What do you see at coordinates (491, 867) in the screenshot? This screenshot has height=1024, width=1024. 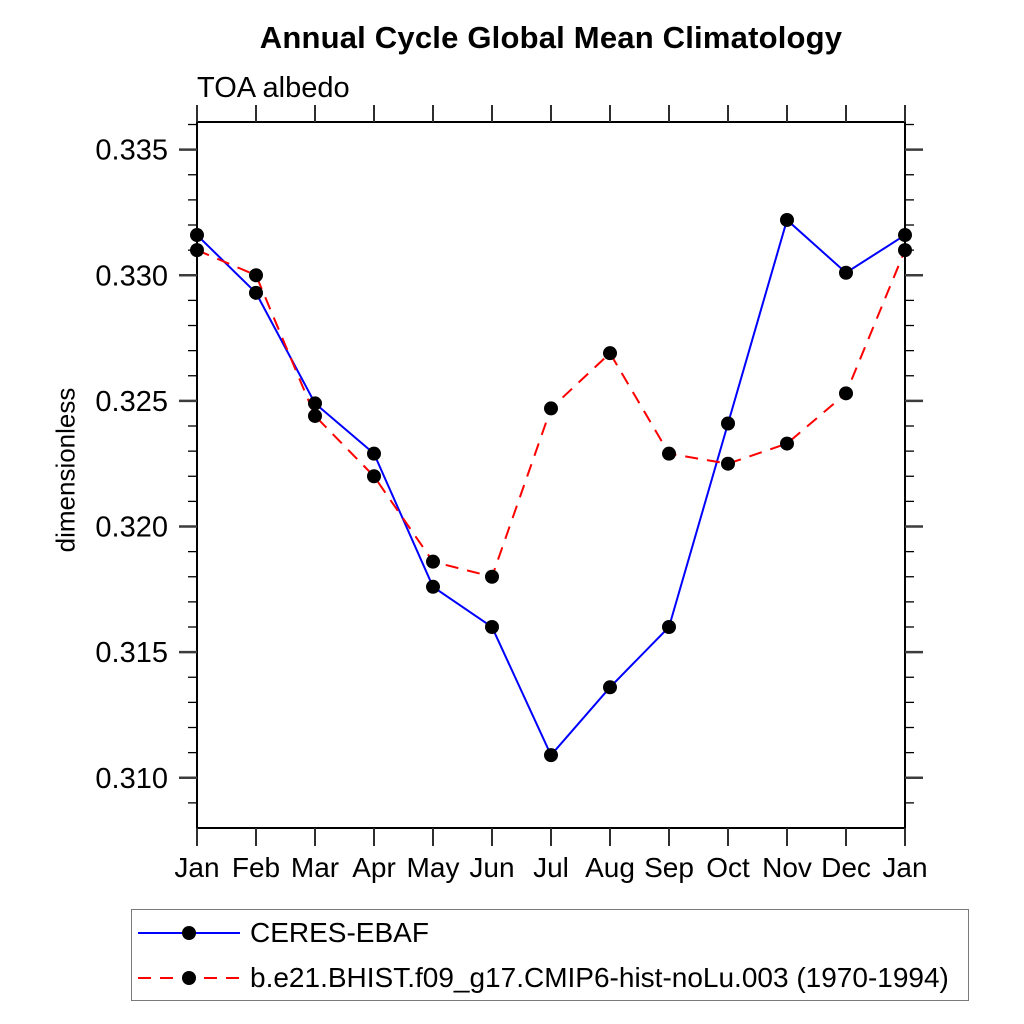 I see `x-tick-label: Jun` at bounding box center [491, 867].